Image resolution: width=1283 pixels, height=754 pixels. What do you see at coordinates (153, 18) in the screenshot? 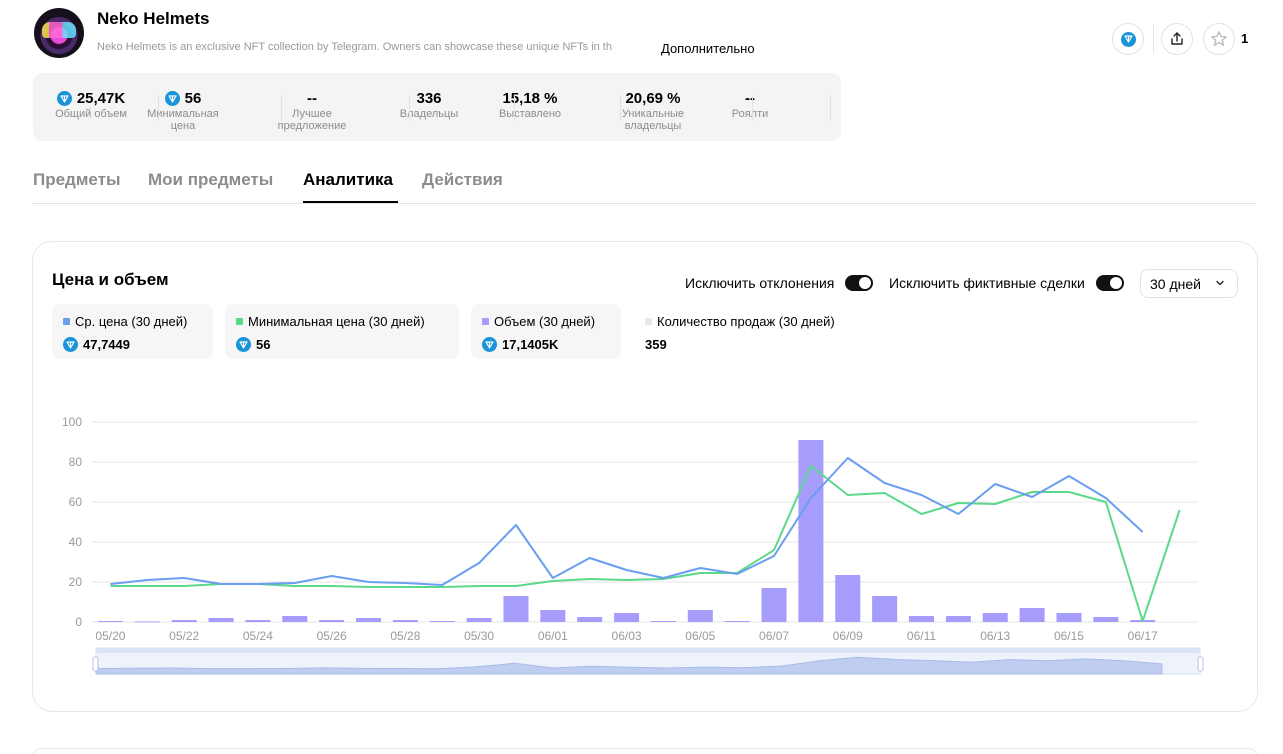
I see `collection-title: Neko Helmets` at bounding box center [153, 18].